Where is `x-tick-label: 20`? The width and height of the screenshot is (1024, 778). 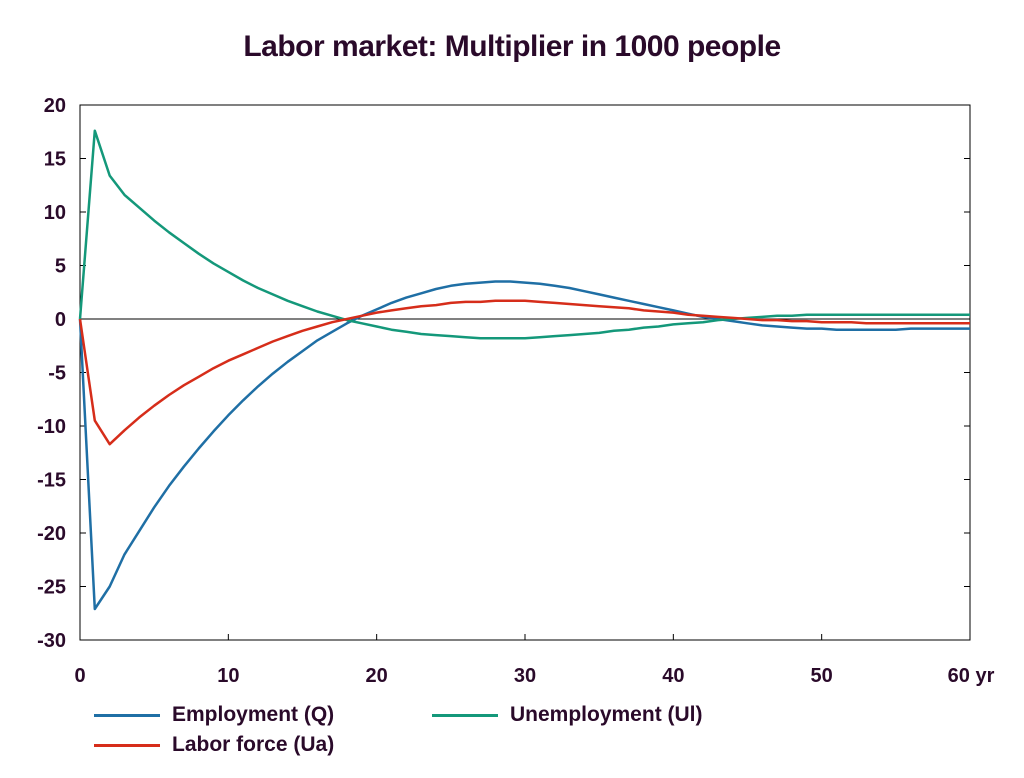
x-tick-label: 20 is located at coordinates (377, 676).